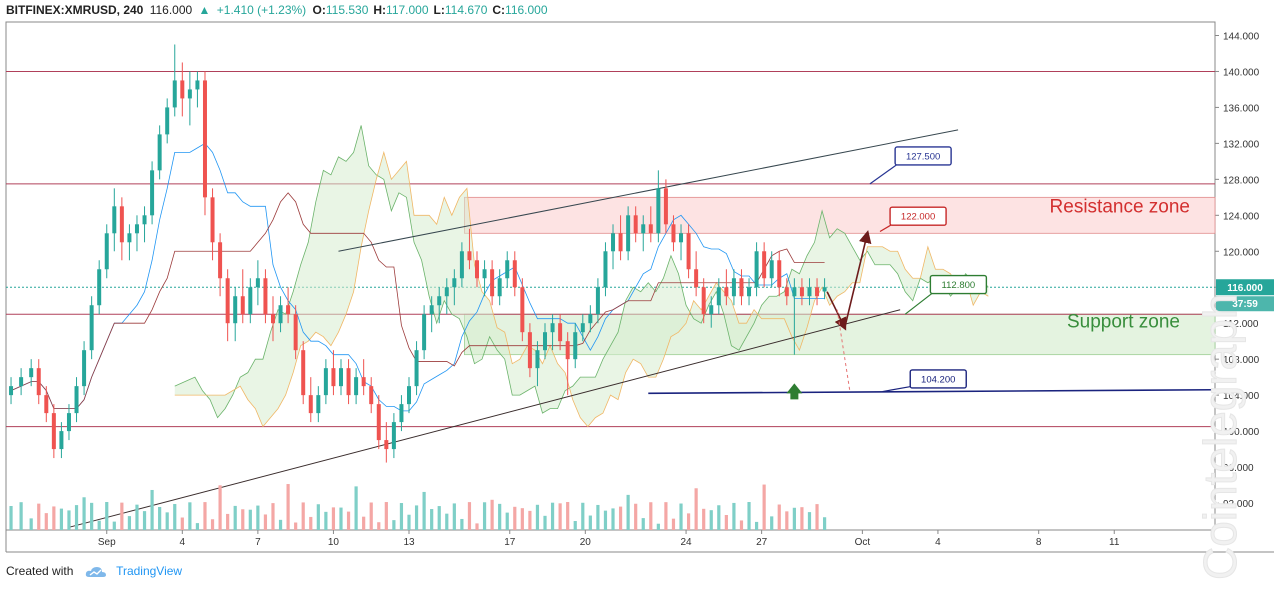 Image resolution: width=1274 pixels, height=589 pixels. What do you see at coordinates (433, 10) in the screenshot?
I see `ohlc-readout: O:115.530 H:117.000 L:114.670 C:116.000` at bounding box center [433, 10].